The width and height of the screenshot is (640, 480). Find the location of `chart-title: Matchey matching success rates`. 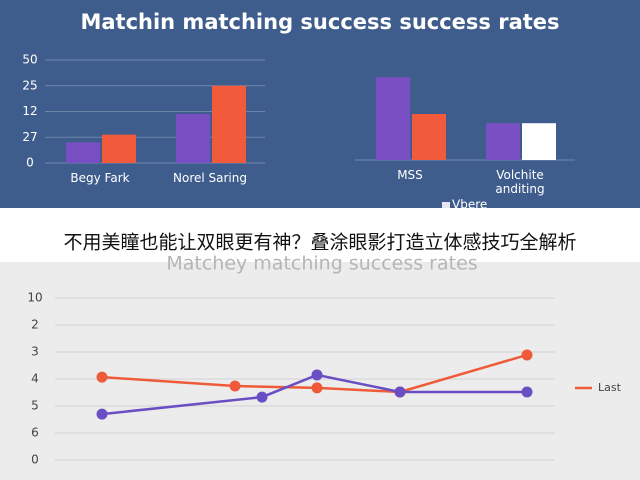

chart-title: Matchey matching success rates is located at coordinates (321, 264).